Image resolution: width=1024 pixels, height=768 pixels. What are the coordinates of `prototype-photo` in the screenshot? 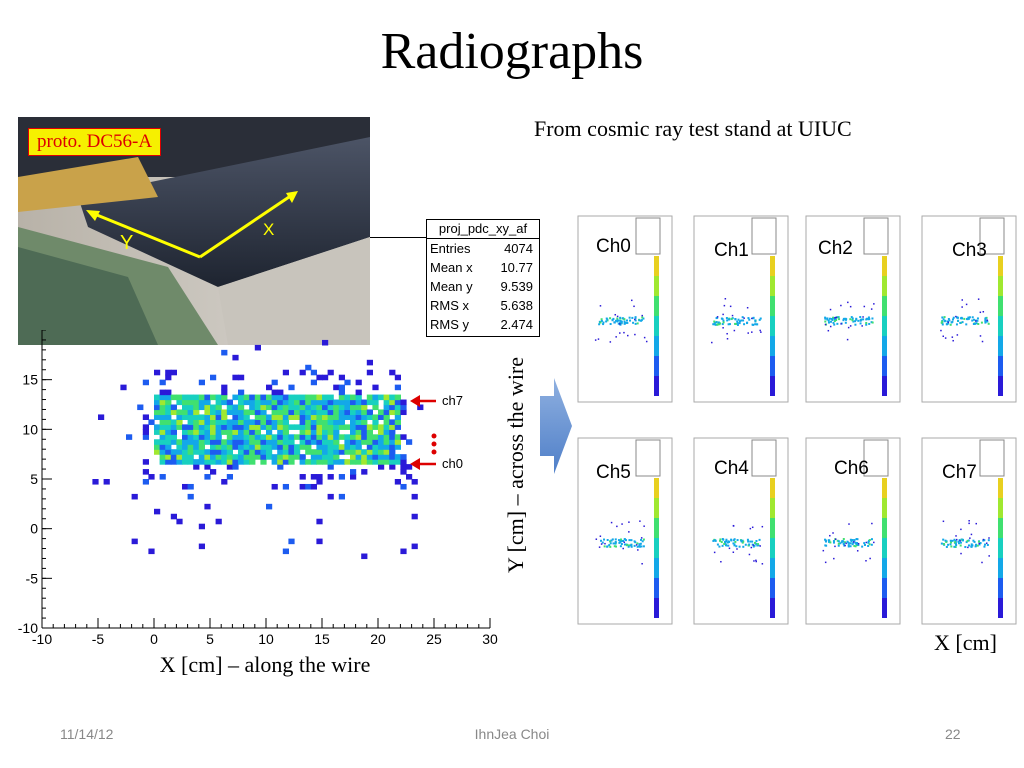 It's located at (194, 231).